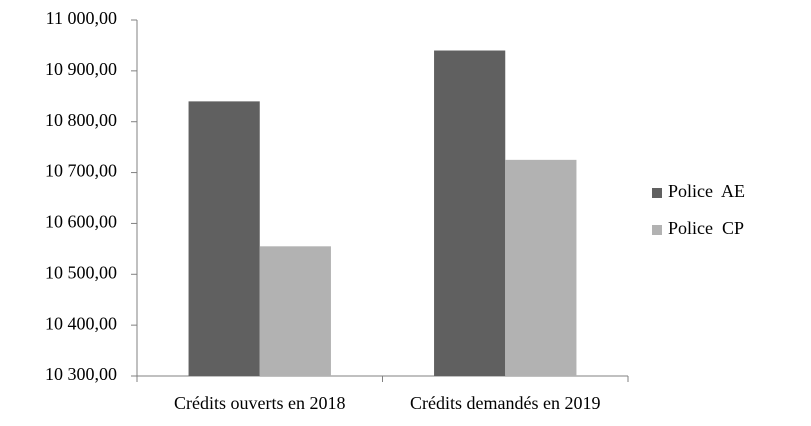  Describe the element at coordinates (81, 120) in the screenshot. I see `y-tick-label: 10 800,00` at that location.